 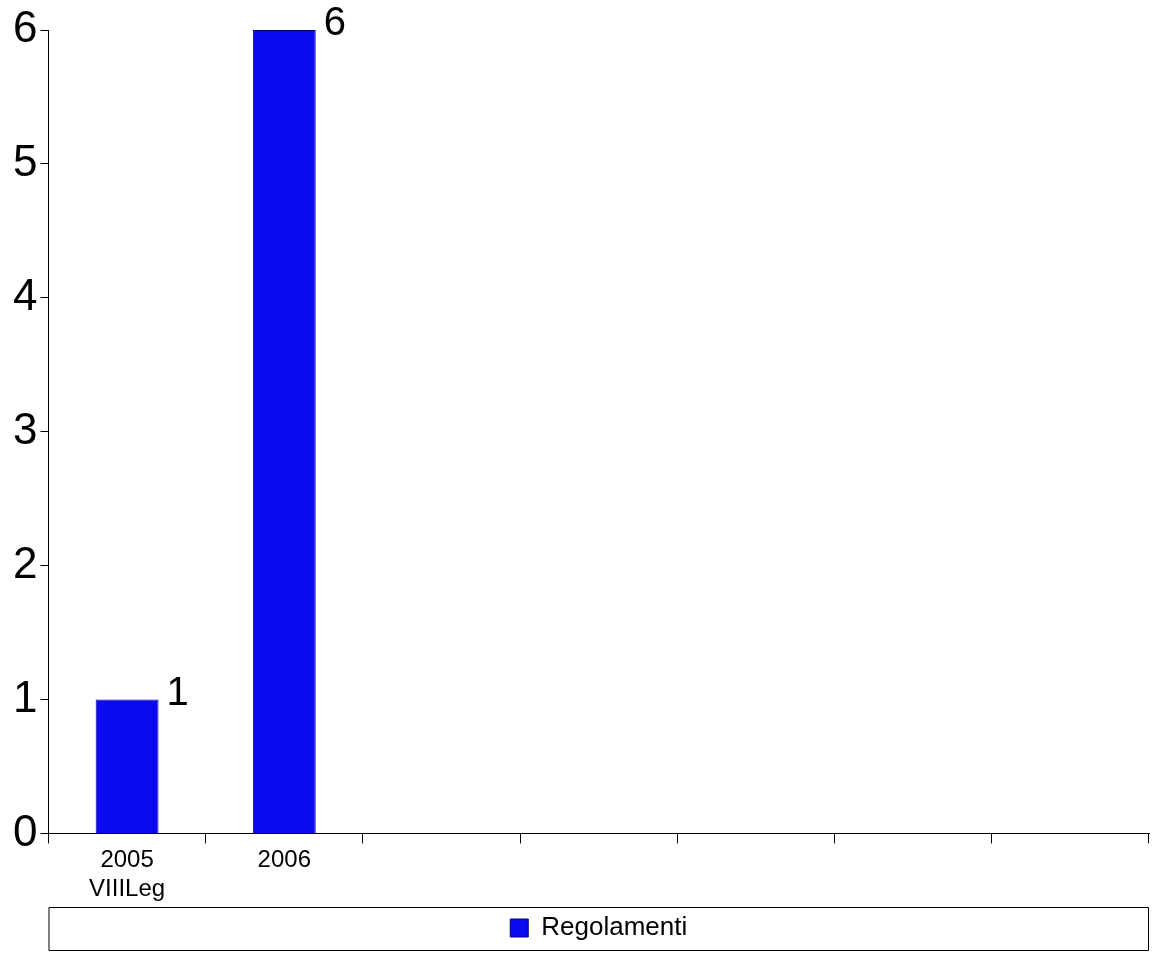 What do you see at coordinates (25, 696) in the screenshot?
I see `y-tick-label: 1` at bounding box center [25, 696].